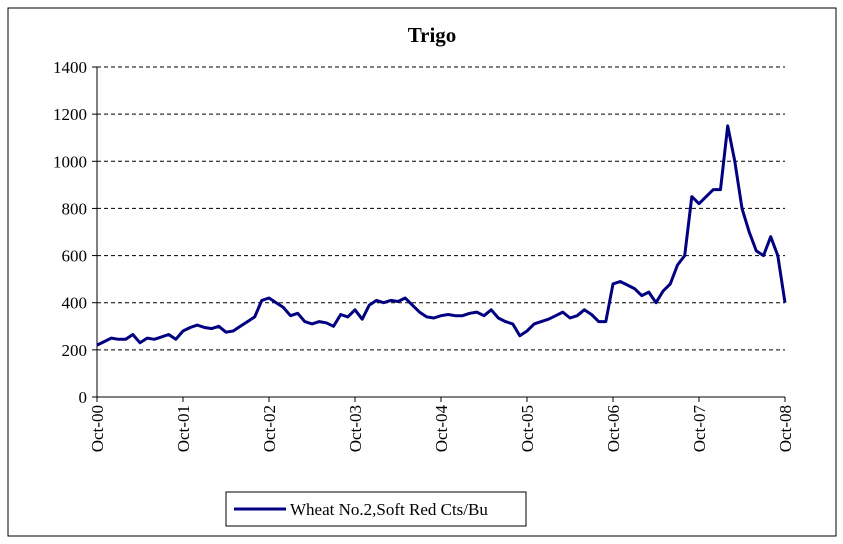  I want to click on legend-label: Wheat No.2,Soft Red Cts/Bu, so click(389, 509).